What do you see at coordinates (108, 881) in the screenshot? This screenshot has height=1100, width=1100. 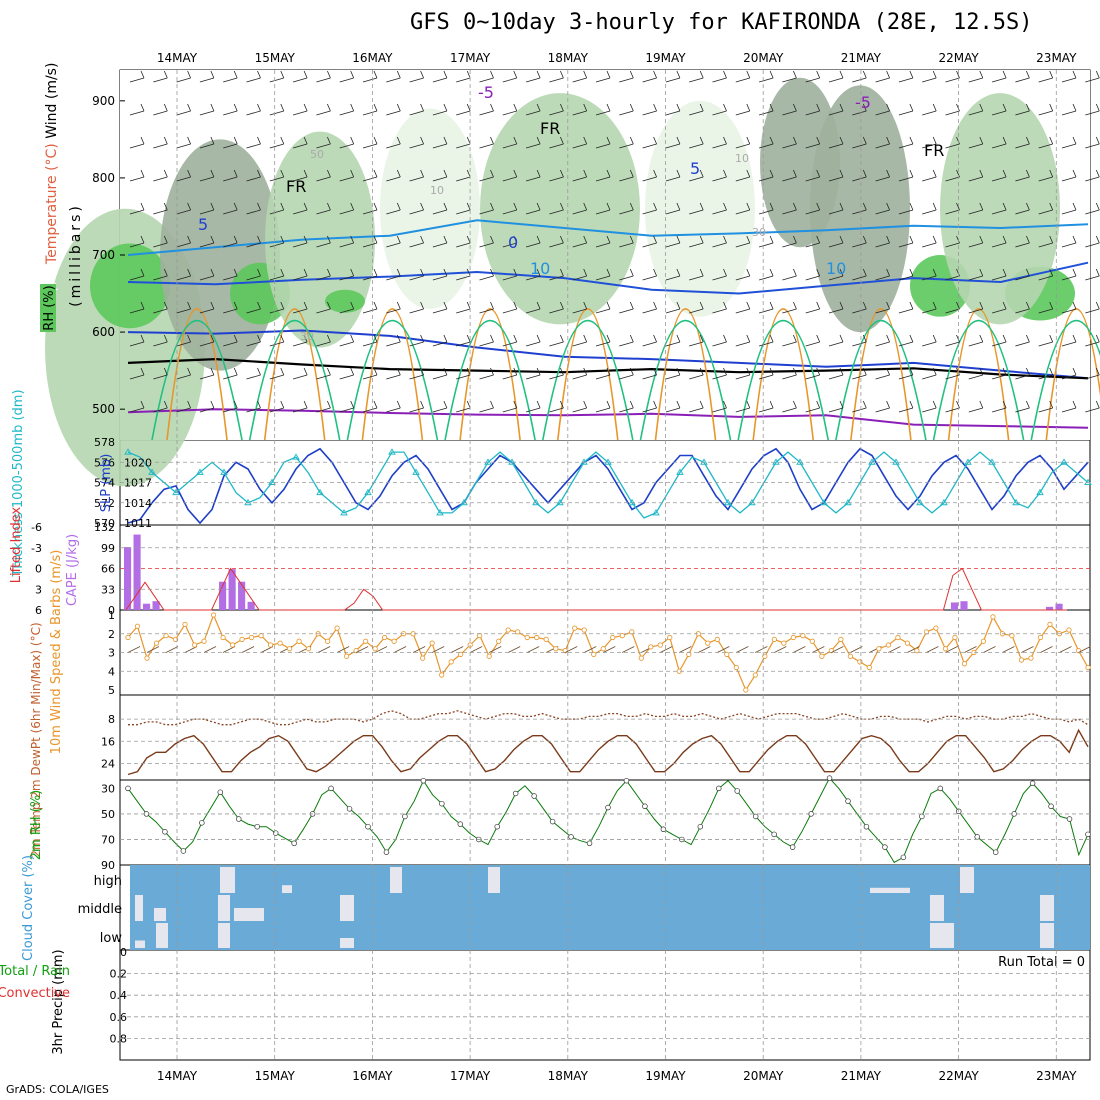 I see `y-tick-label: high` at bounding box center [108, 881].